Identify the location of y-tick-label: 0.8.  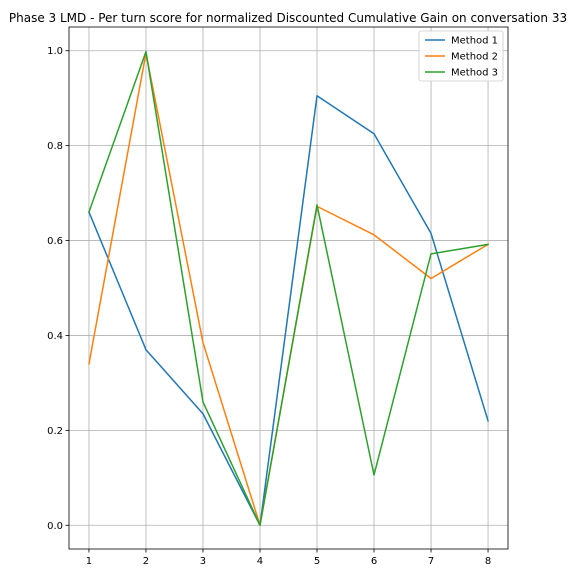
(55, 146).